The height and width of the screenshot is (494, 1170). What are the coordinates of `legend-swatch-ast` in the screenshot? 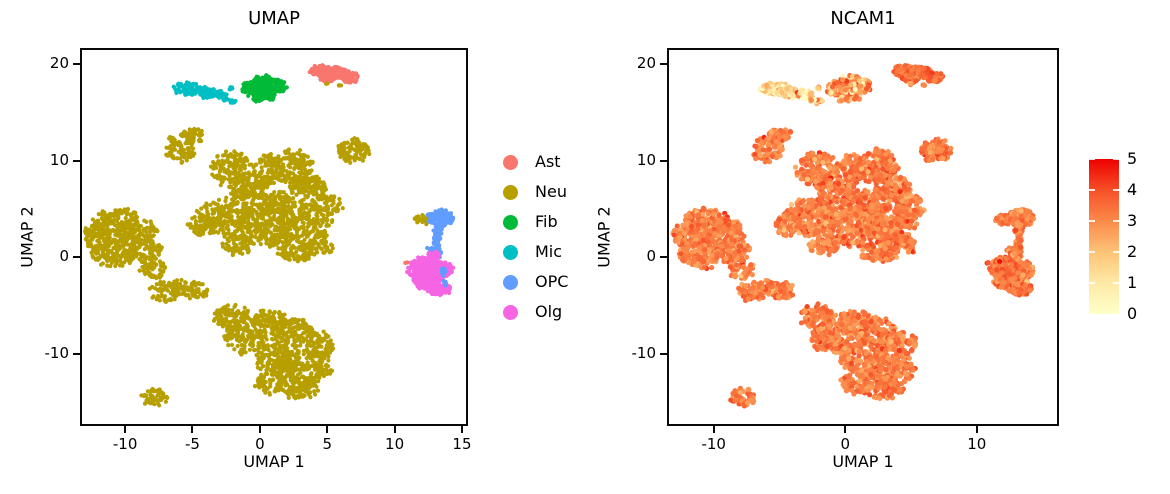 It's located at (510, 162).